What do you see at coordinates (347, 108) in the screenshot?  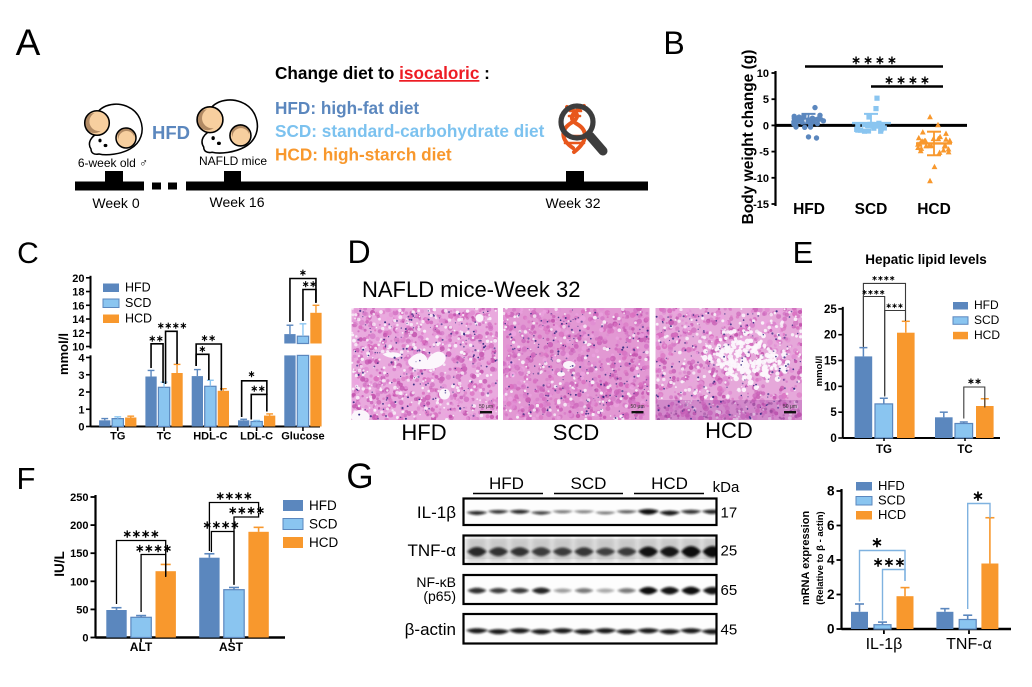 I see `svg-text: HFD: high-fat diet` at bounding box center [347, 108].